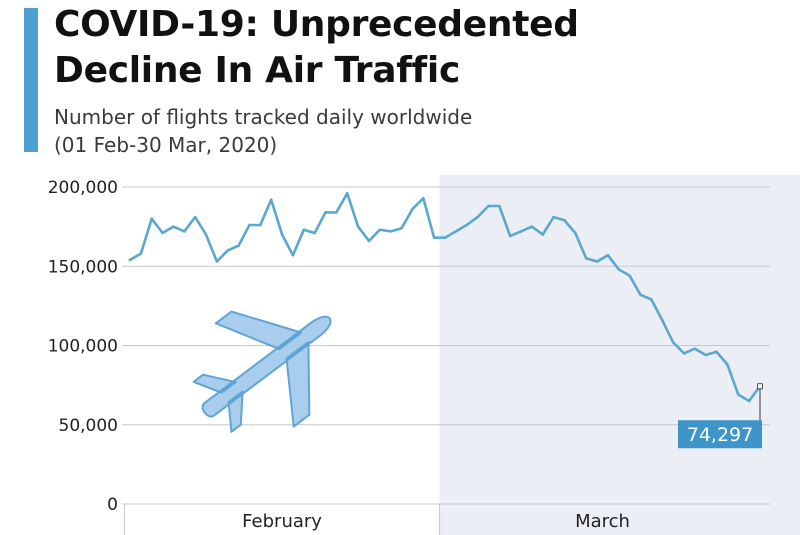 This screenshot has height=535, width=800. I want to click on y-tick-label: 200,000, so click(83, 188).